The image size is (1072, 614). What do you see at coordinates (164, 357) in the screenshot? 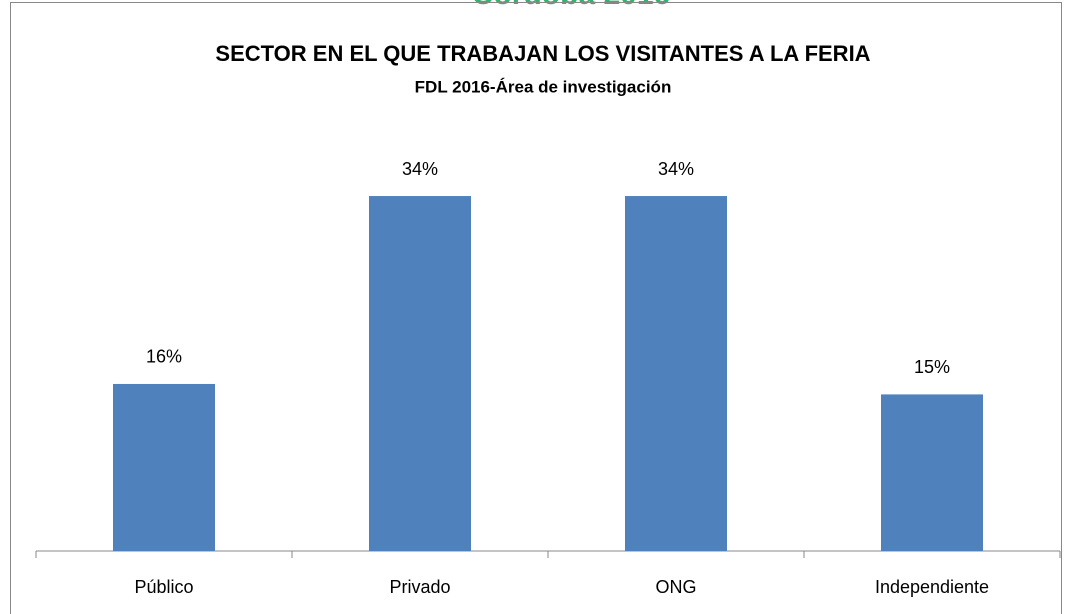
I see `data-label: 16%` at bounding box center [164, 357].